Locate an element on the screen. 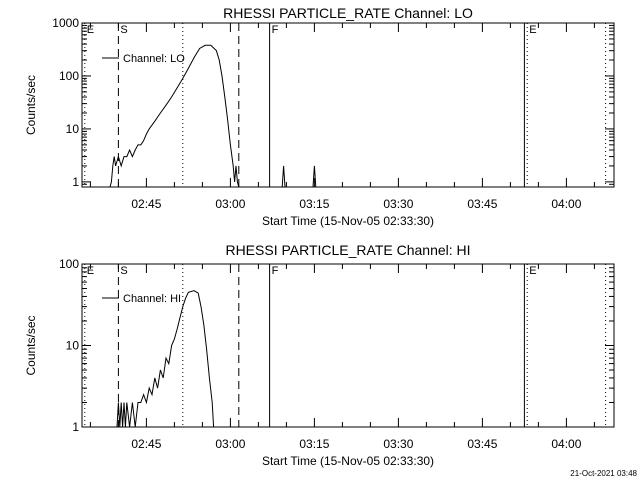 The image size is (640, 480). legend-entry: Channel: HI is located at coordinates (152, 299).